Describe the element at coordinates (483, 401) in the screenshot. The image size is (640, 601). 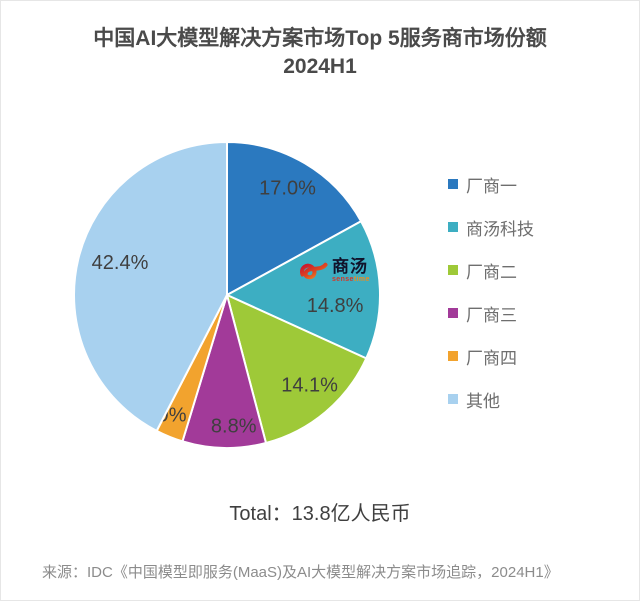
I see `legend-item-label-5: 其他` at that location.